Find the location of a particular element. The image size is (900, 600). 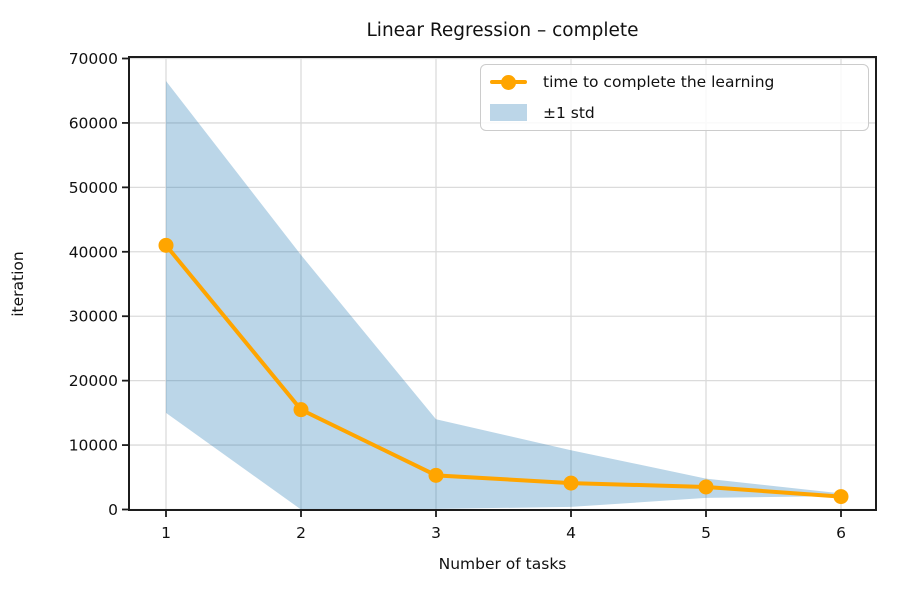

y-tick-label: 30000 is located at coordinates (93, 317).